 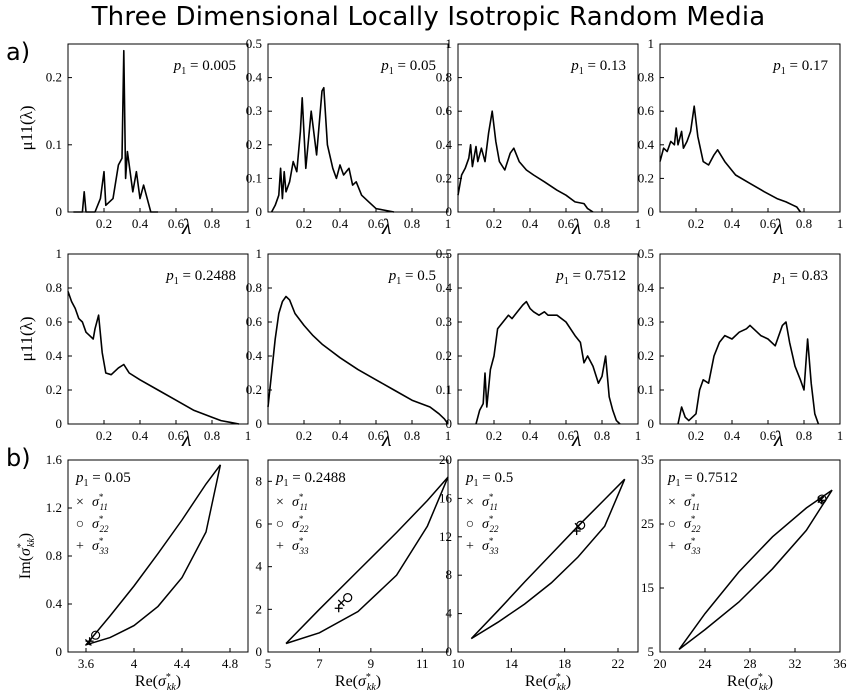 What do you see at coordinates (300, 502) in the screenshot?
I see `legend-label: σ* 11` at bounding box center [300, 502].